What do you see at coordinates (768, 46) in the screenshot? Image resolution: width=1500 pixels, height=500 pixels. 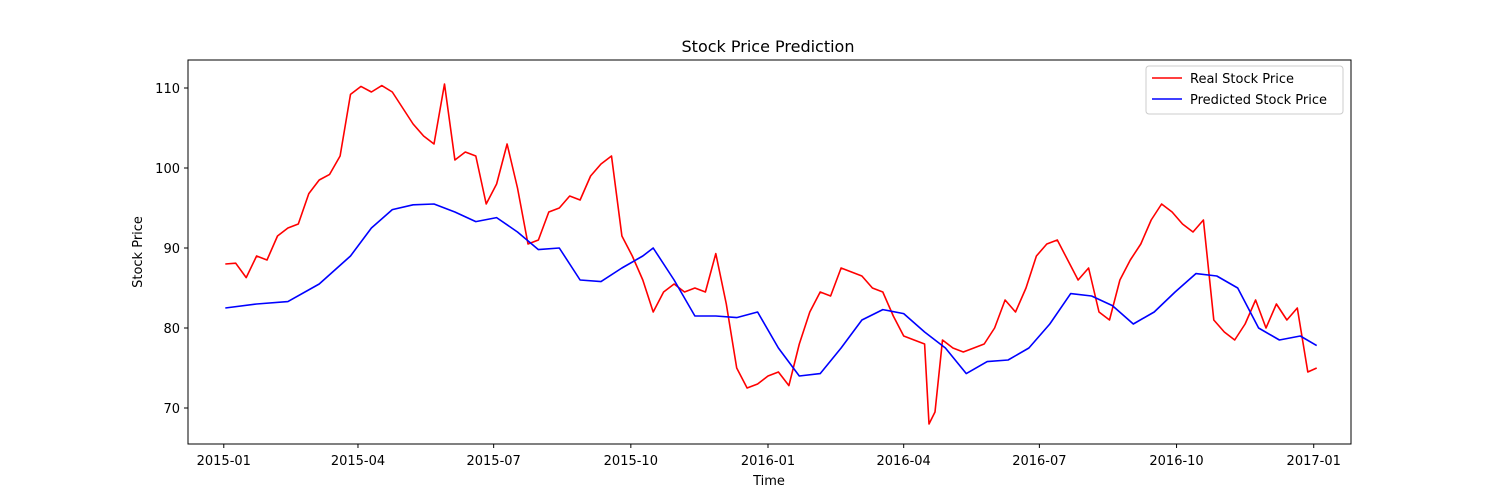 I see `chart-title: Stock Price Prediction` at bounding box center [768, 46].